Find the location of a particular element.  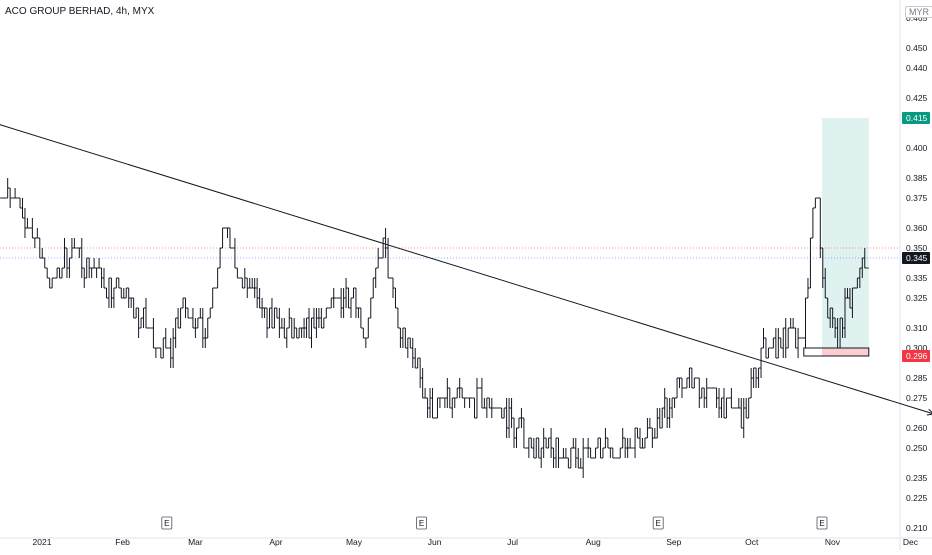

y-tick-label: 0.225 is located at coordinates (917, 498).